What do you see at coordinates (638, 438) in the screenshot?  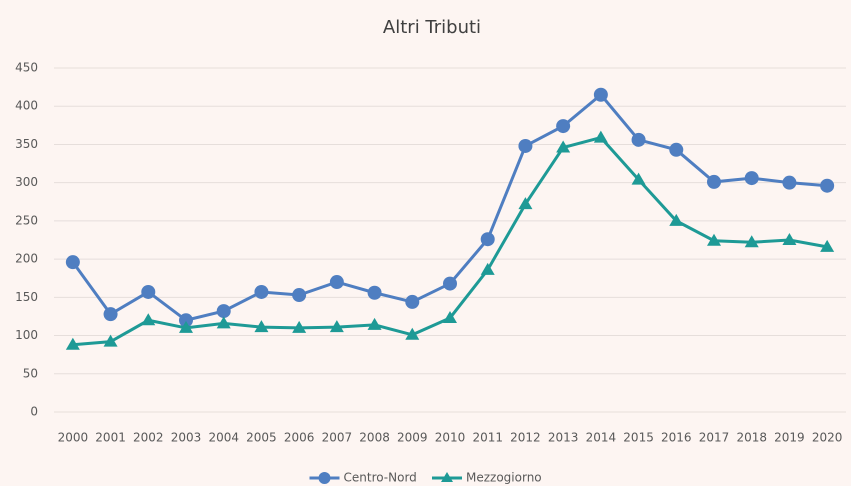 I see `x-tick-label: 2015` at bounding box center [638, 438].